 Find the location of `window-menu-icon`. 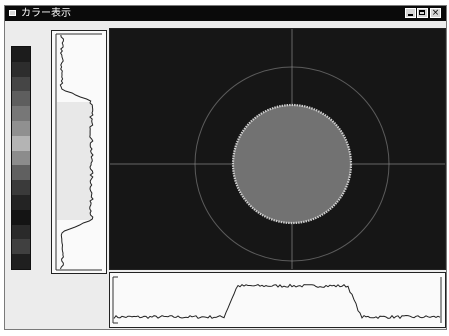

window-menu-icon is located at coordinates (12, 13).